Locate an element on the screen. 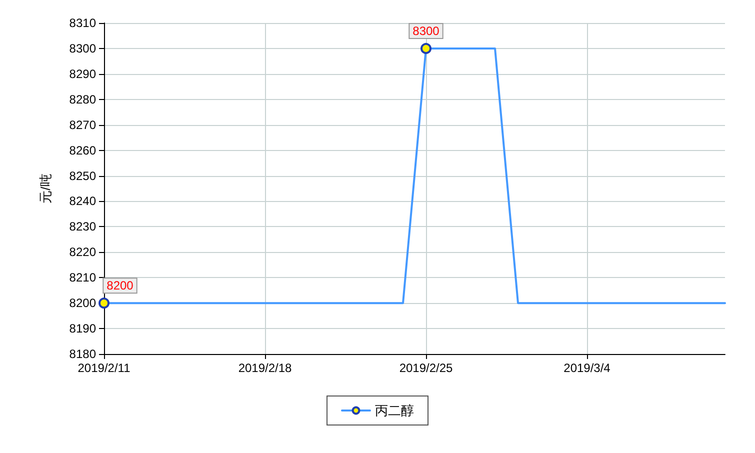 The width and height of the screenshot is (755, 453). legend-label: 丙二醇 is located at coordinates (394, 410).